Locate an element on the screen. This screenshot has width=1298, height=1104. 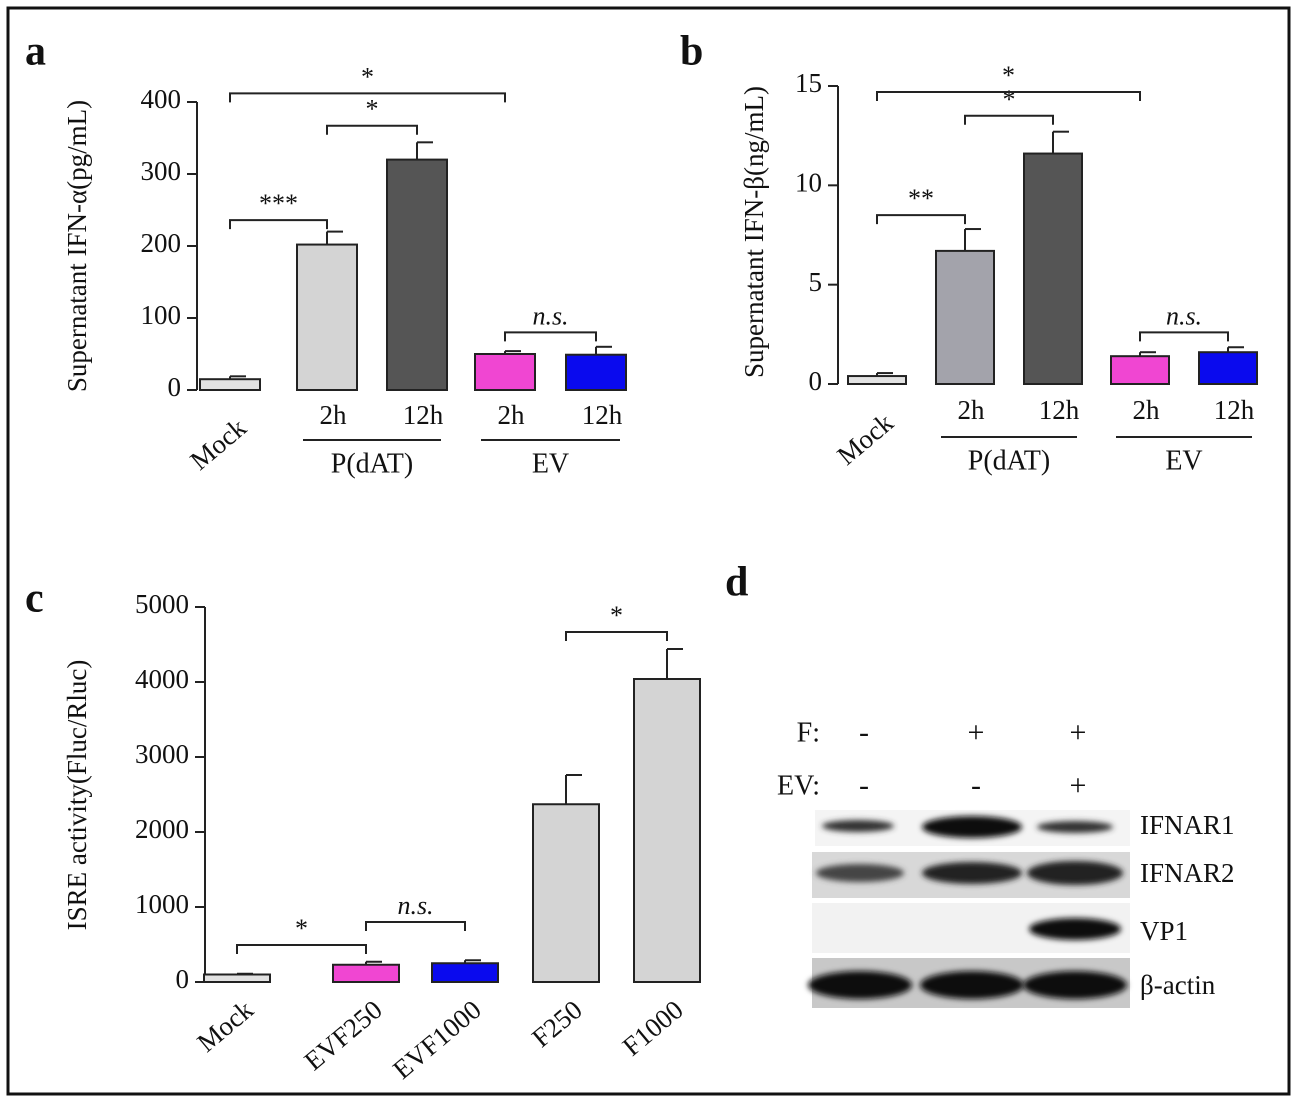
y-axis-label: ISRE activity(Fluc/Rluc) is located at coordinates (77, 795).